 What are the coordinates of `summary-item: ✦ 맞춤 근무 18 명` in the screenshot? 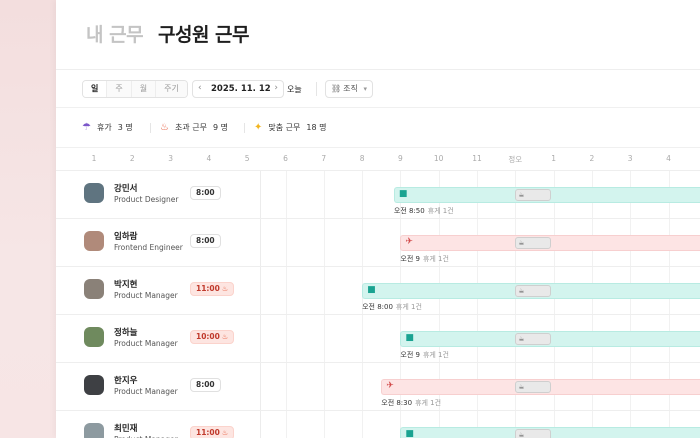 It's located at (290, 127).